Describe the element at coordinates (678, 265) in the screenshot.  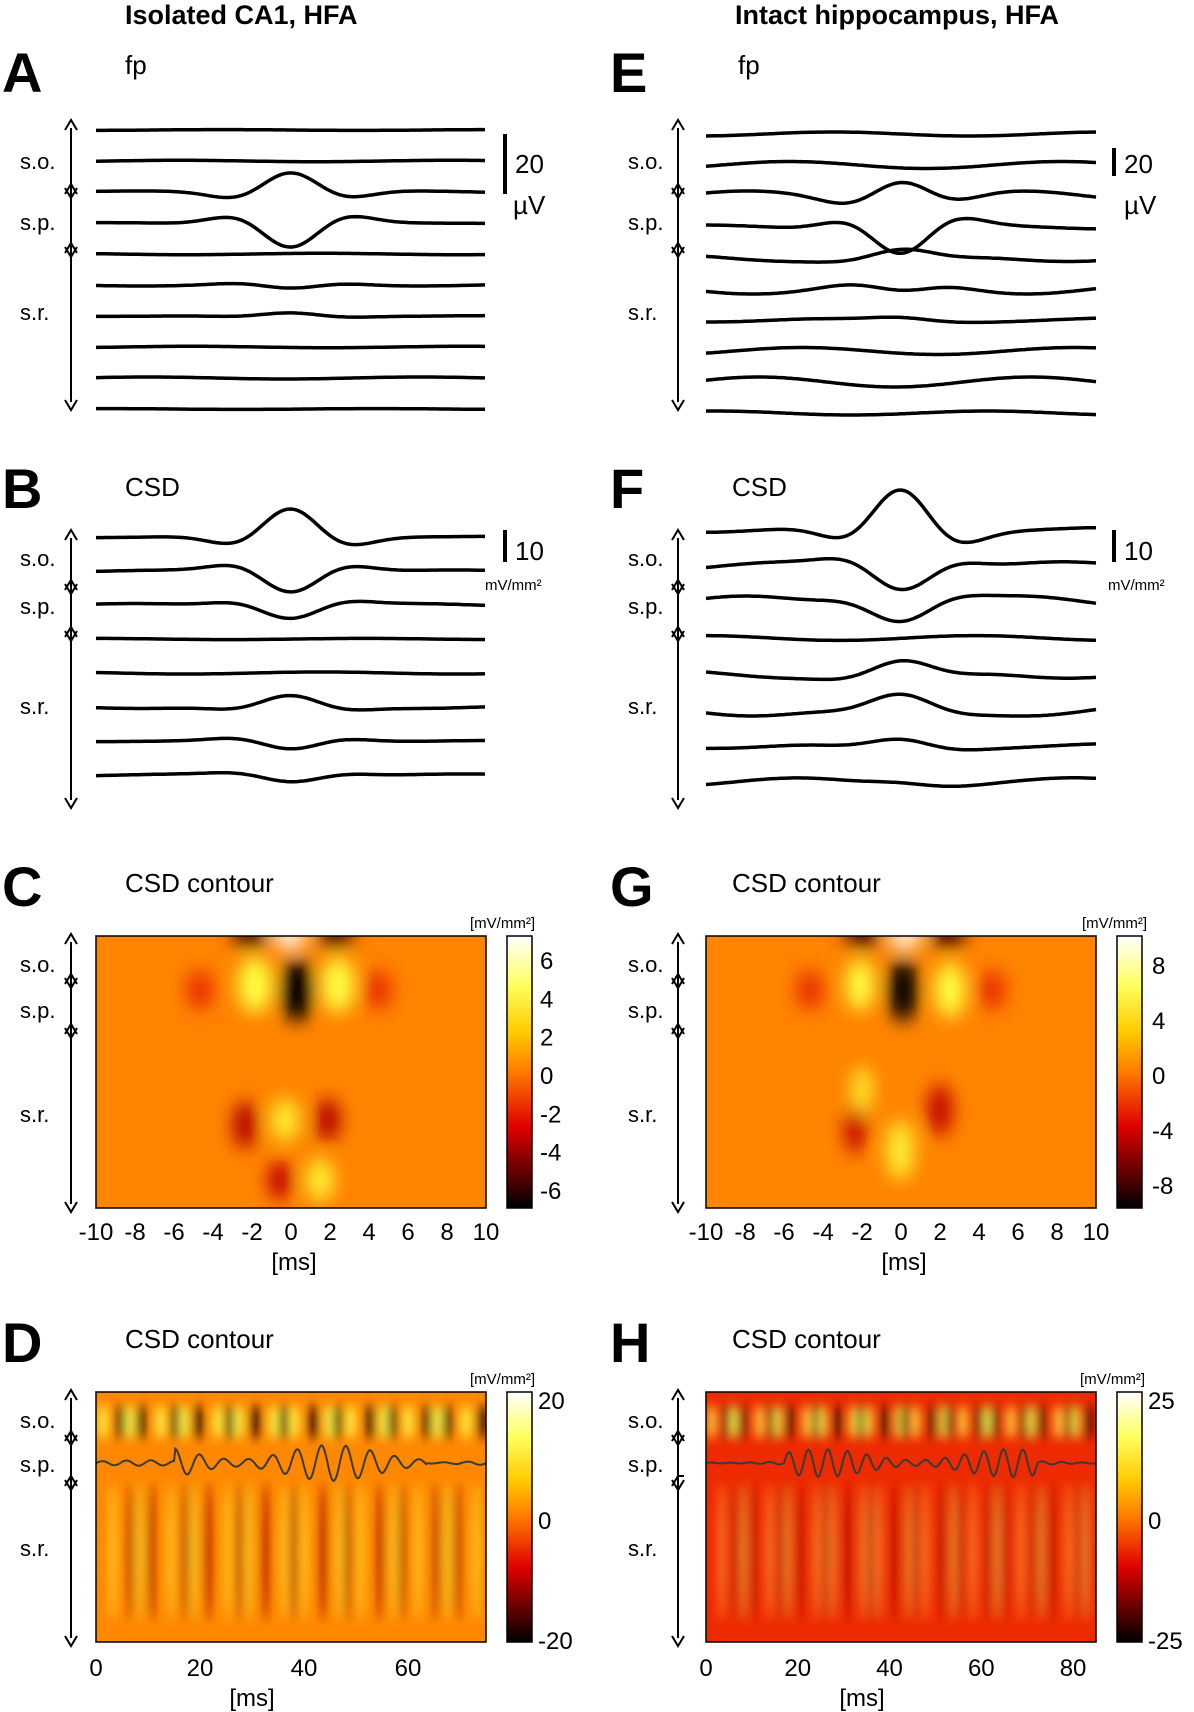
I see `layer-axis-e` at that location.